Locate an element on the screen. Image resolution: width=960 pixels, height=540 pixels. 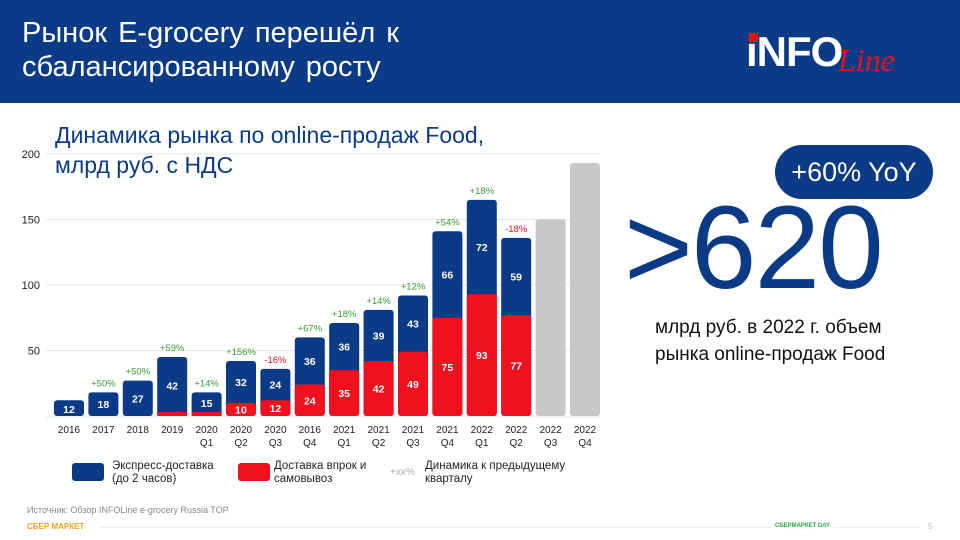
x-tick-label: 2017 is located at coordinates (103, 430).